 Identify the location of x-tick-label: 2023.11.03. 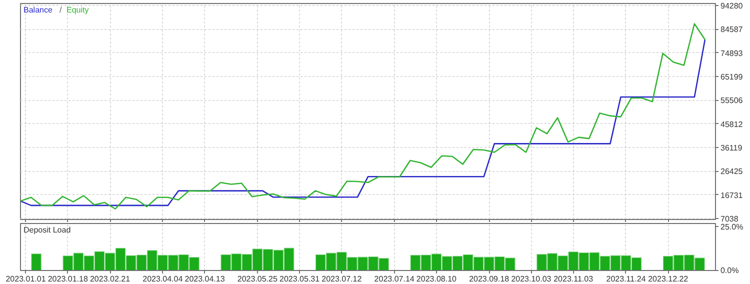
(574, 279).